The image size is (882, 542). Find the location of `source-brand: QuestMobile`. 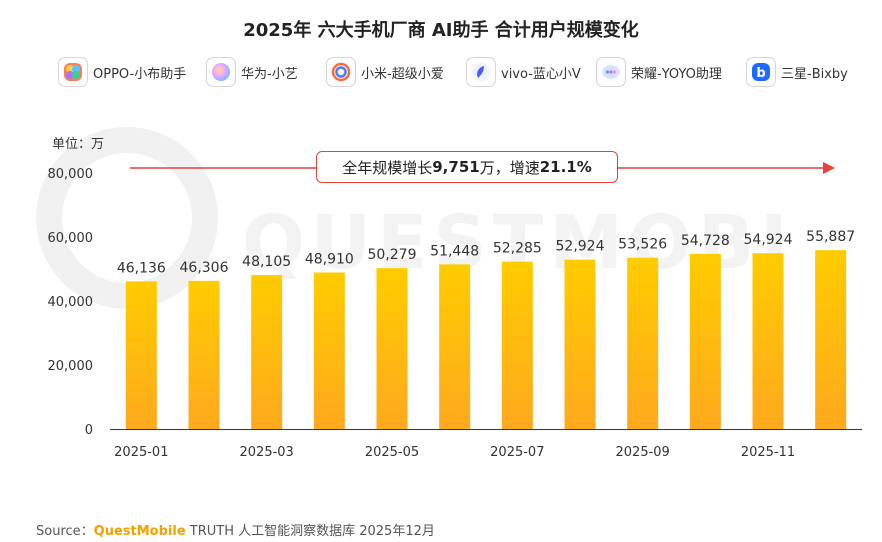

source-brand: QuestMobile is located at coordinates (139, 531).